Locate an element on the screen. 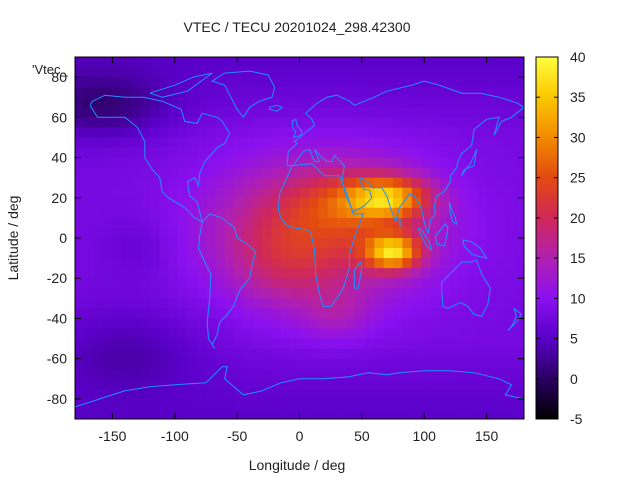 The height and width of the screenshot is (480, 640). x-tick-label: -150 is located at coordinates (112, 436).